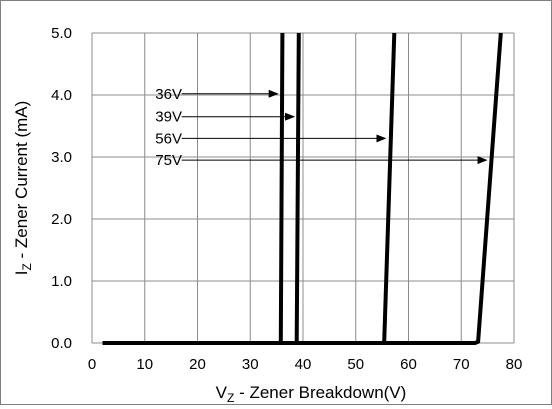  What do you see at coordinates (355, 364) in the screenshot?
I see `x-tick-label: 50` at bounding box center [355, 364].